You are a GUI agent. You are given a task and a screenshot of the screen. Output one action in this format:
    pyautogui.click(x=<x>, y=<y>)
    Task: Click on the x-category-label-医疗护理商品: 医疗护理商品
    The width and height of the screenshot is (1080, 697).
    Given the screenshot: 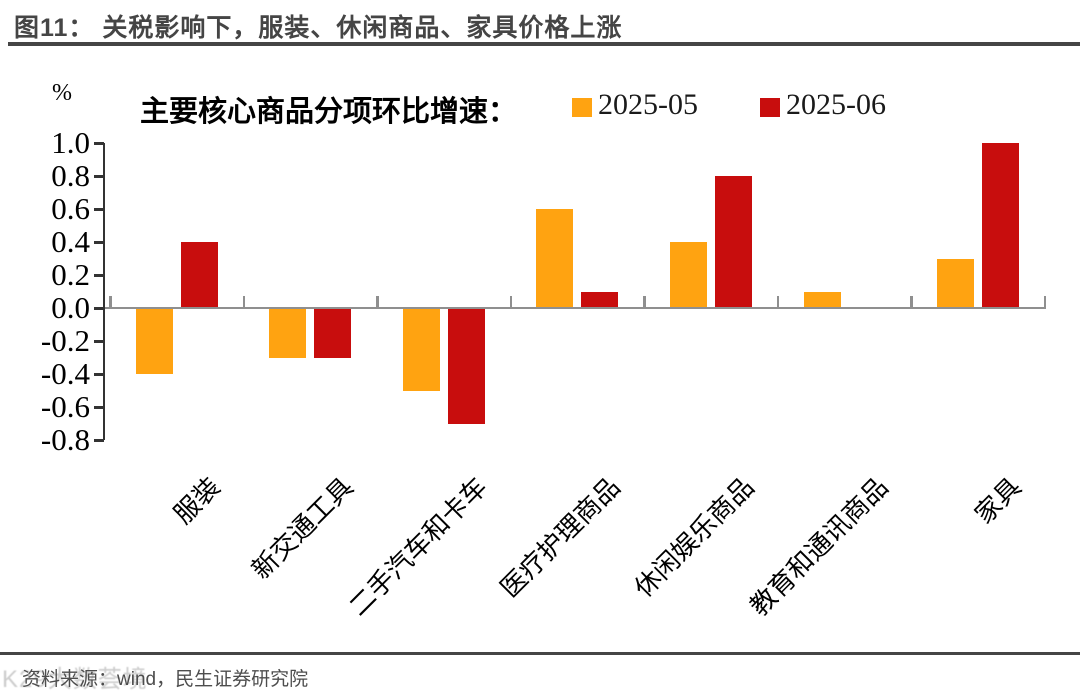 What is the action you would take?
    pyautogui.click(x=561, y=538)
    